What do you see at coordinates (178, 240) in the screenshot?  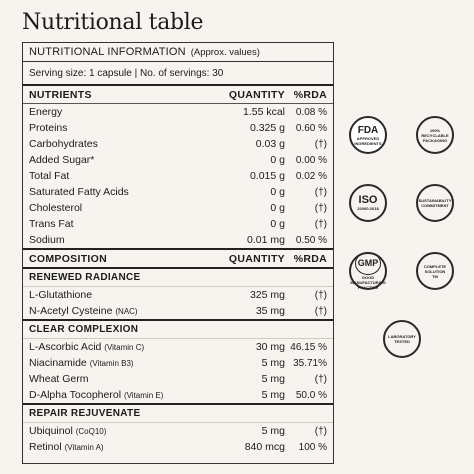 I see `nutrient-row: Sodium 0.01 mg 0.50 %` at bounding box center [178, 240].